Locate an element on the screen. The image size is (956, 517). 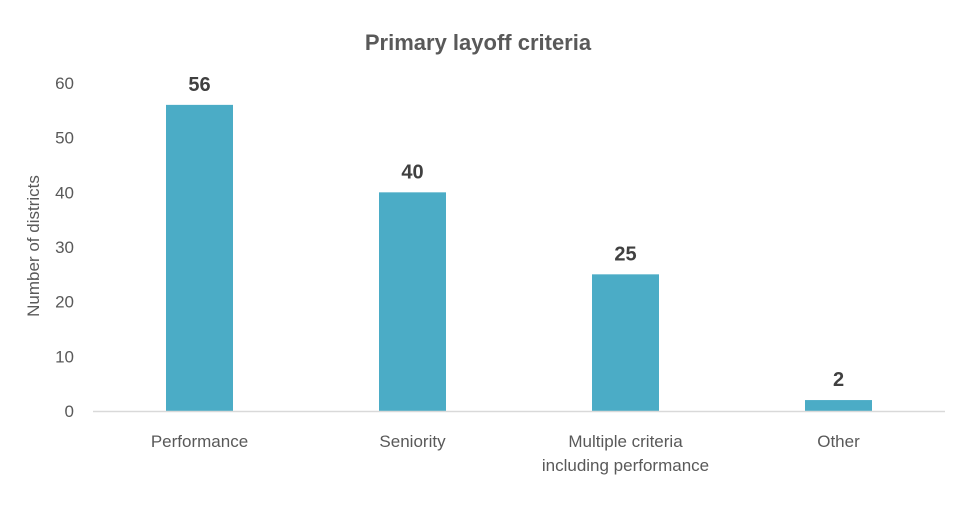
chart-title: Primary layoff criteria is located at coordinates (478, 42).